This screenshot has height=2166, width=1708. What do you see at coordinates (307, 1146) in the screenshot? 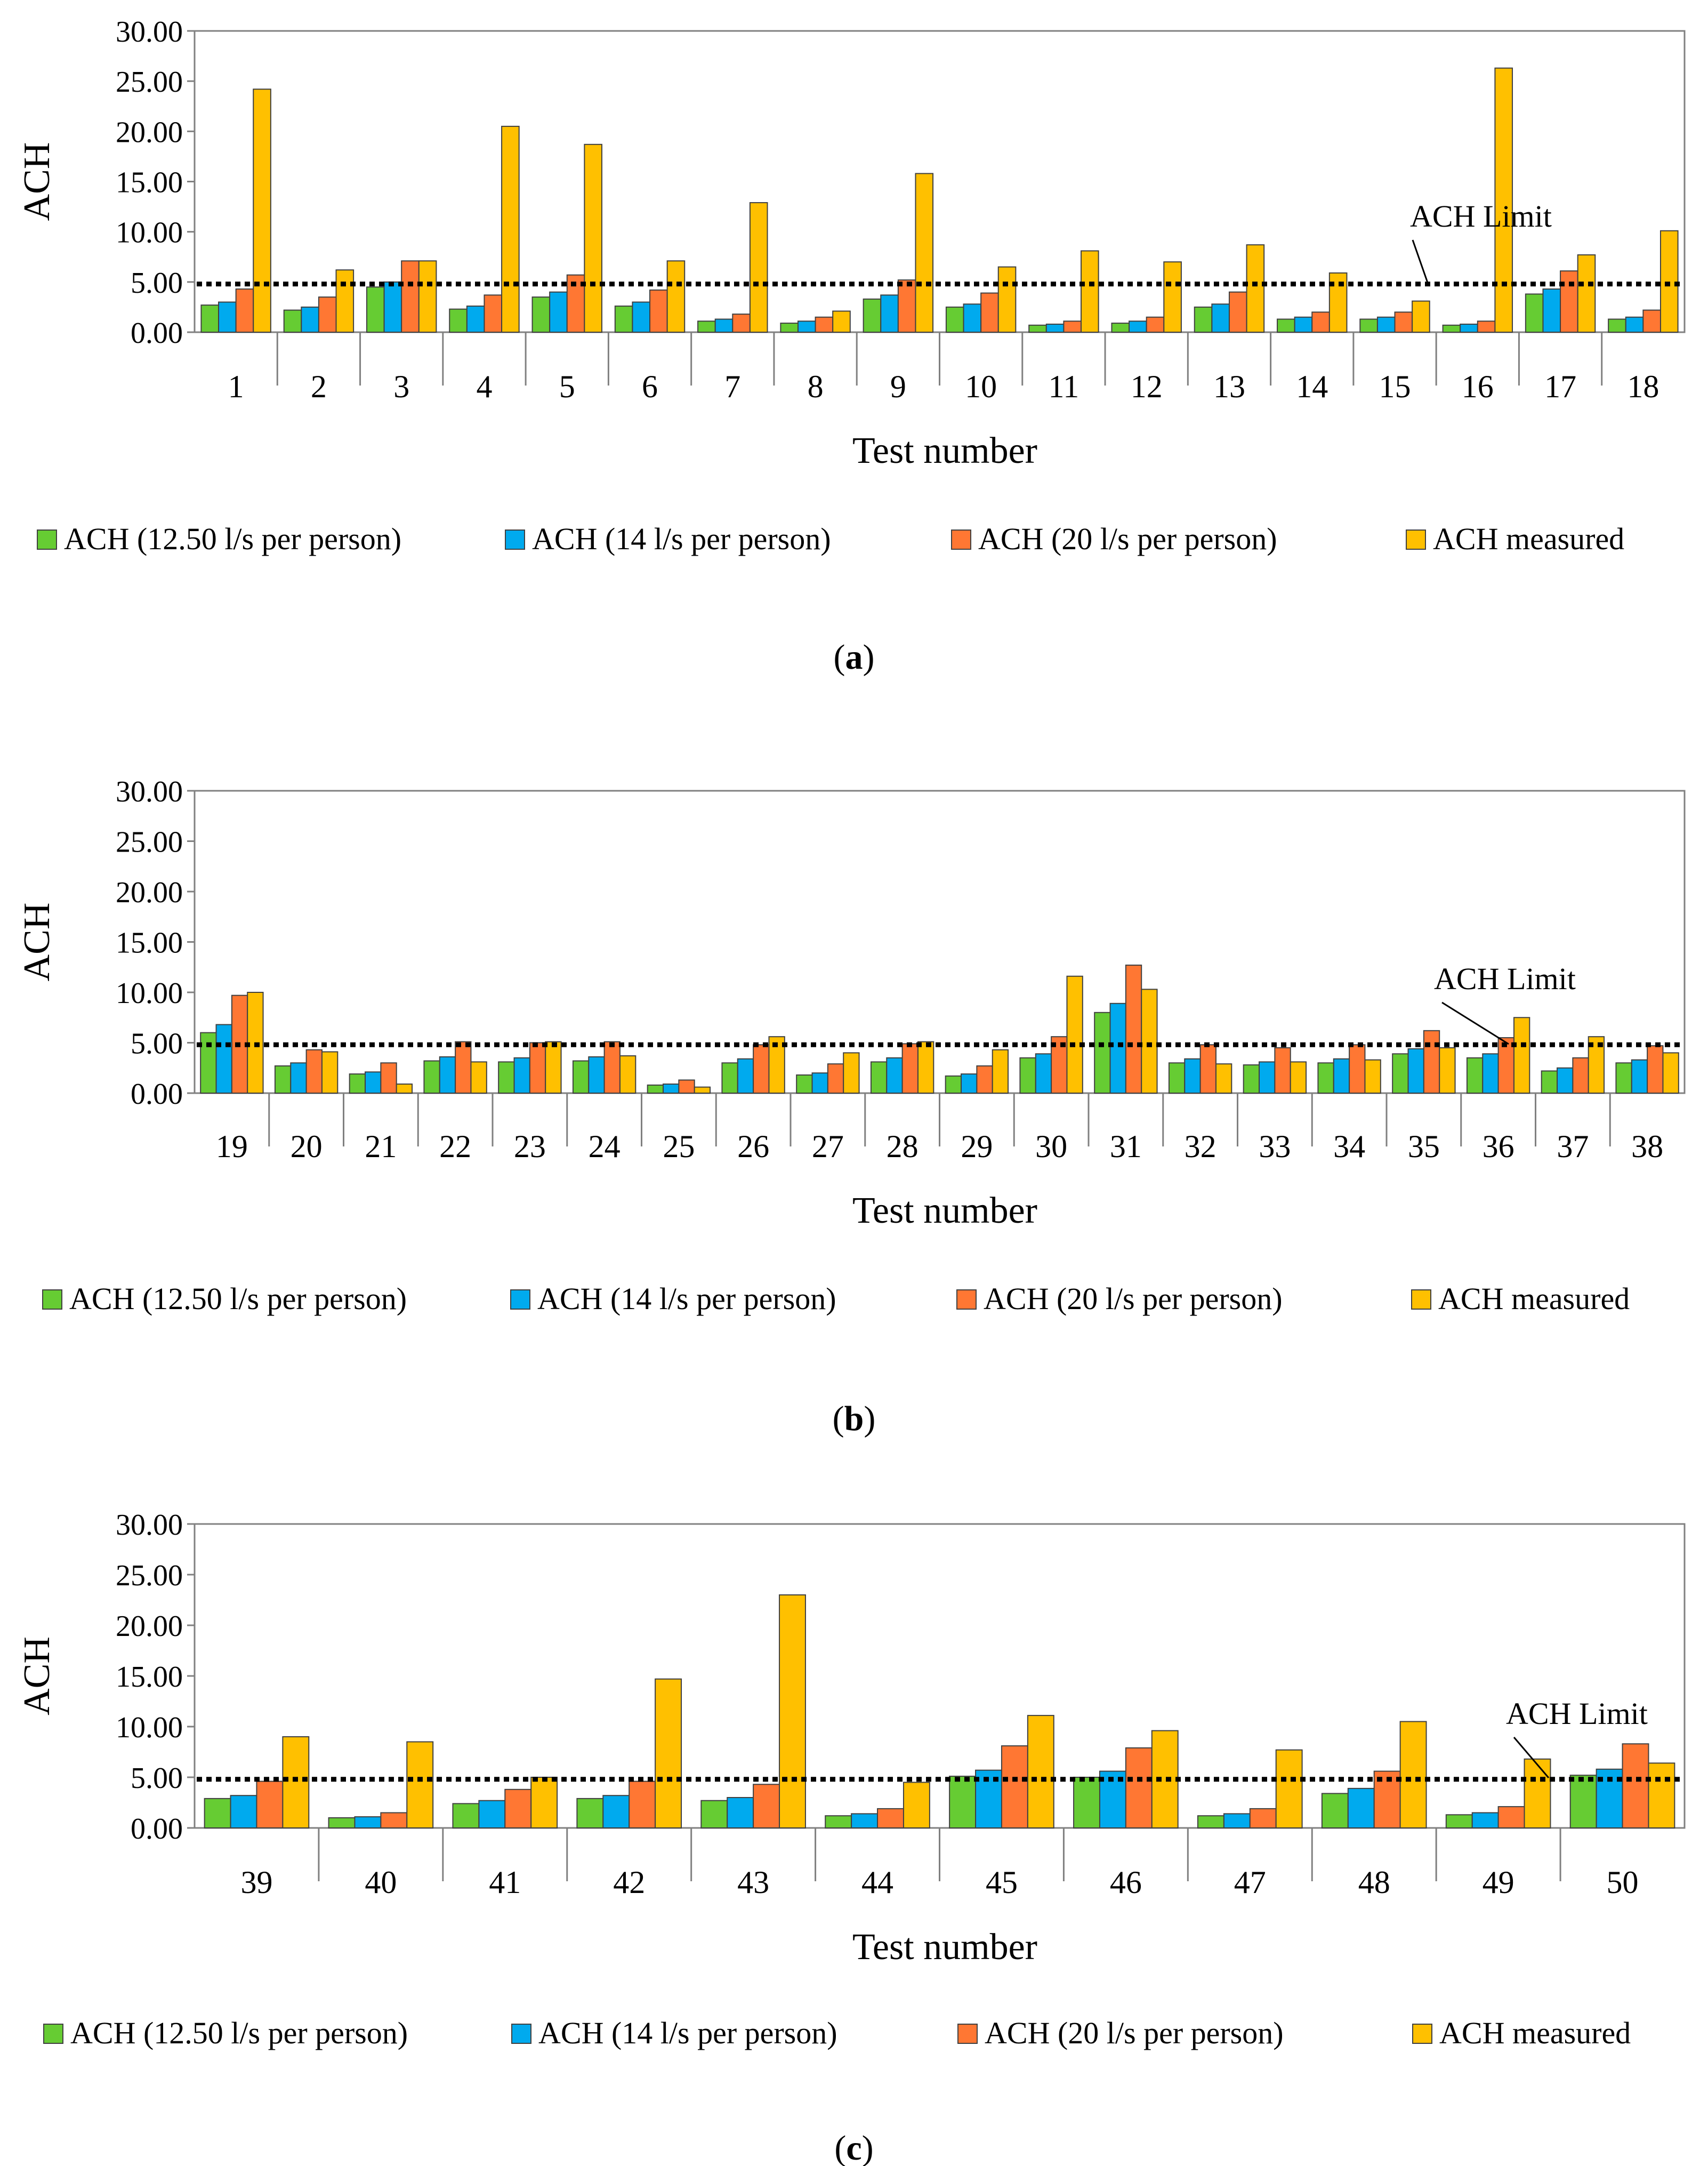
I see `x-tick-label: 20` at bounding box center [307, 1146].